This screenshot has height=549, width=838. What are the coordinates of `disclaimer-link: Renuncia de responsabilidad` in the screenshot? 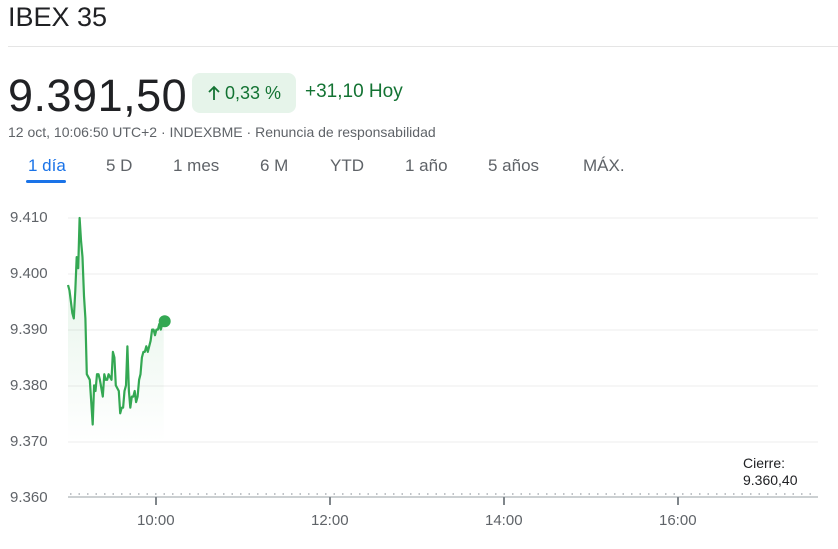 It's located at (345, 132).